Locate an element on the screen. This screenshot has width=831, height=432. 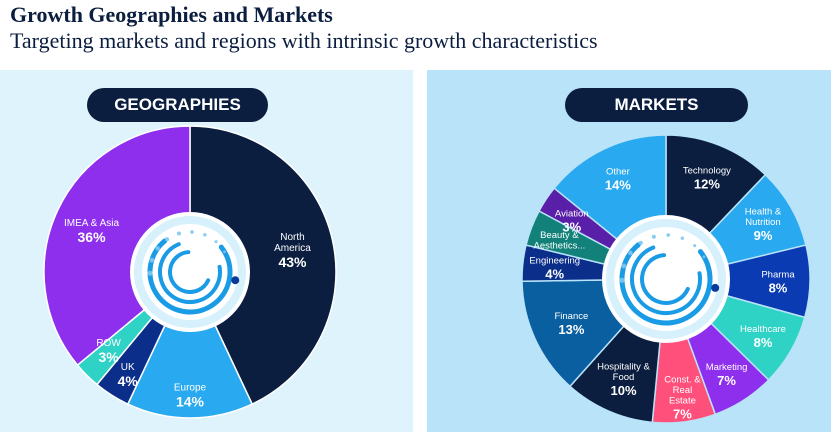
slice-label-hospitality-food: Food is located at coordinates (624, 377).